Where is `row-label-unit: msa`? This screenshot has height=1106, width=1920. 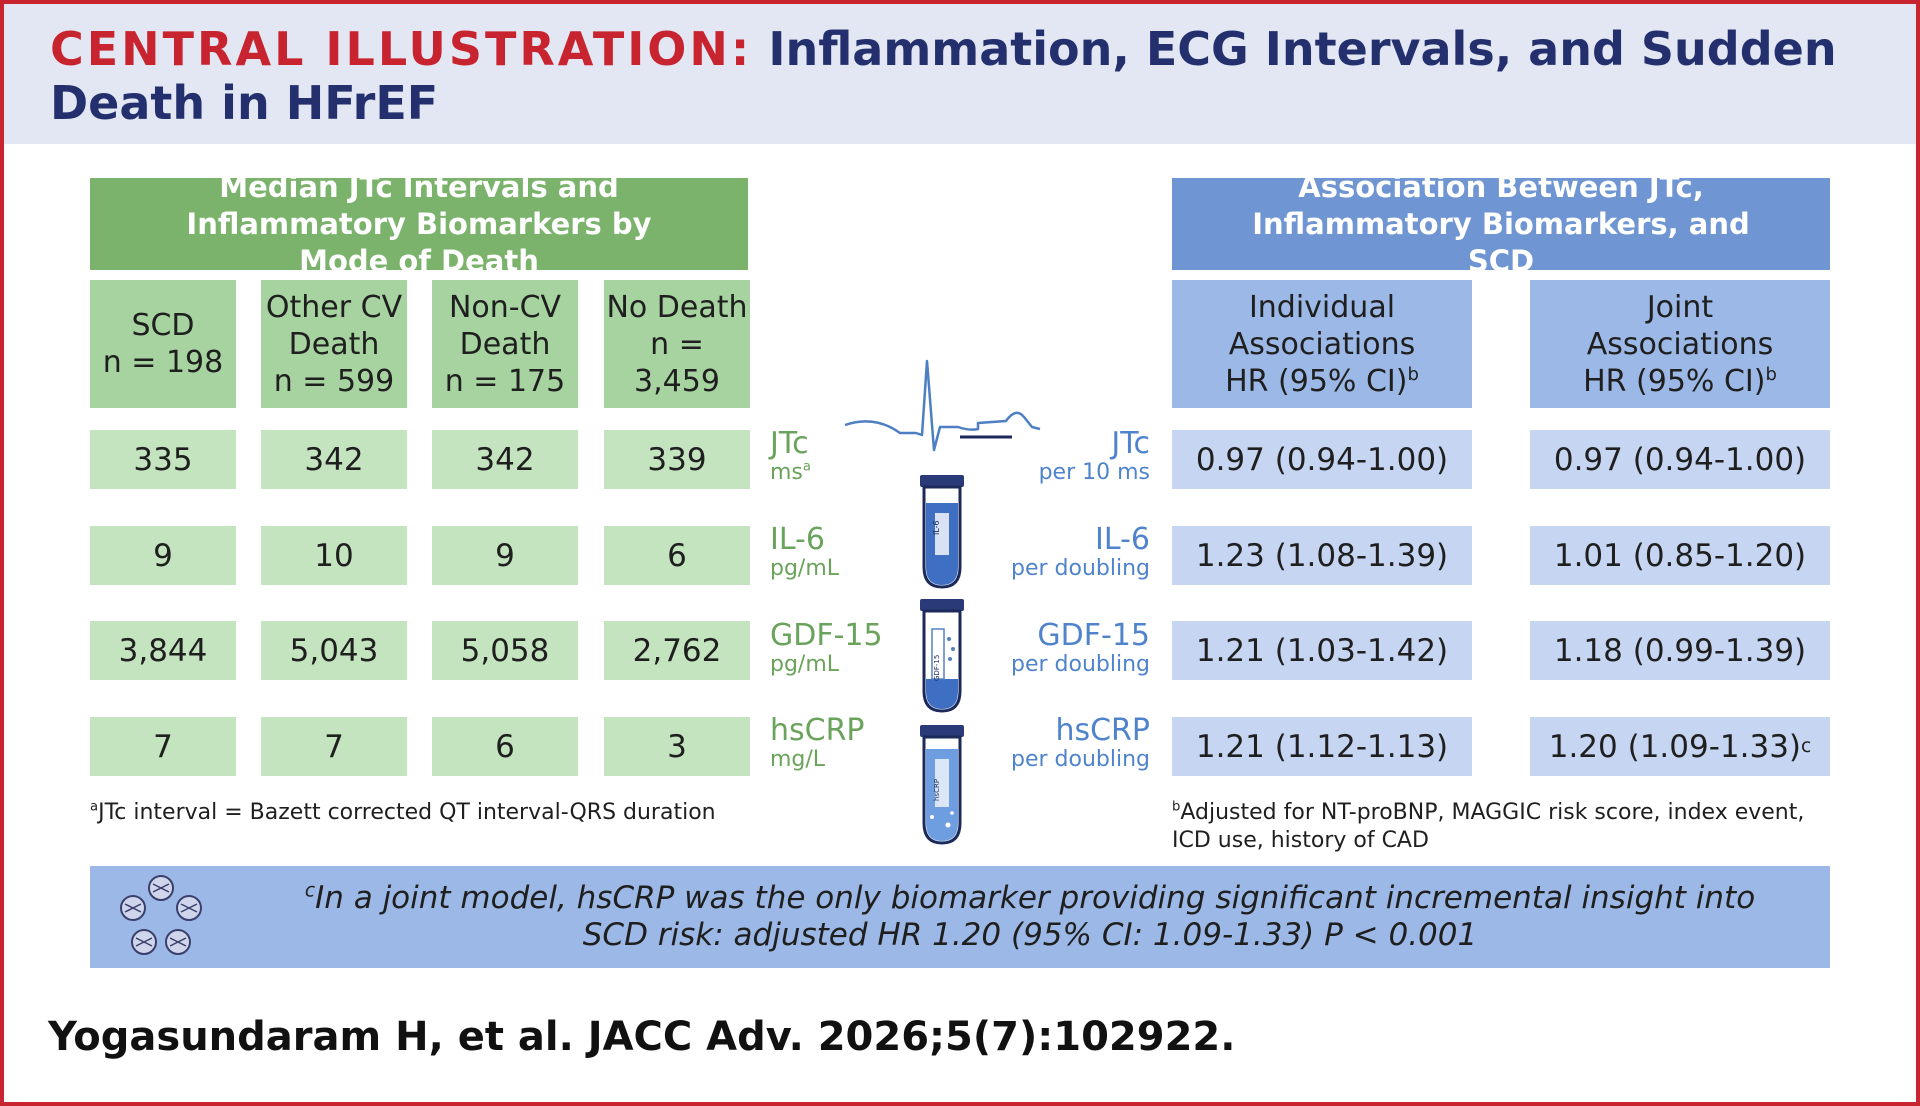 row-label-unit: msa is located at coordinates (790, 473).